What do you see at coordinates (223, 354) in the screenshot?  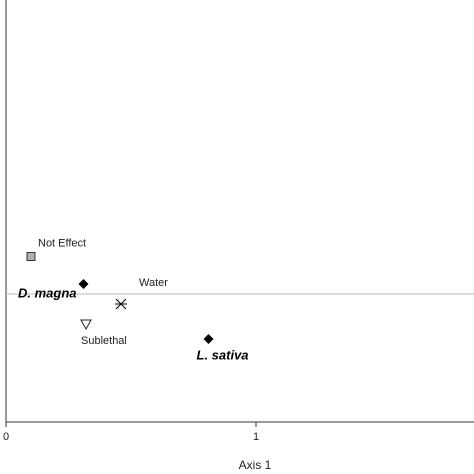 I see `point-label: L. sativa` at bounding box center [223, 354].